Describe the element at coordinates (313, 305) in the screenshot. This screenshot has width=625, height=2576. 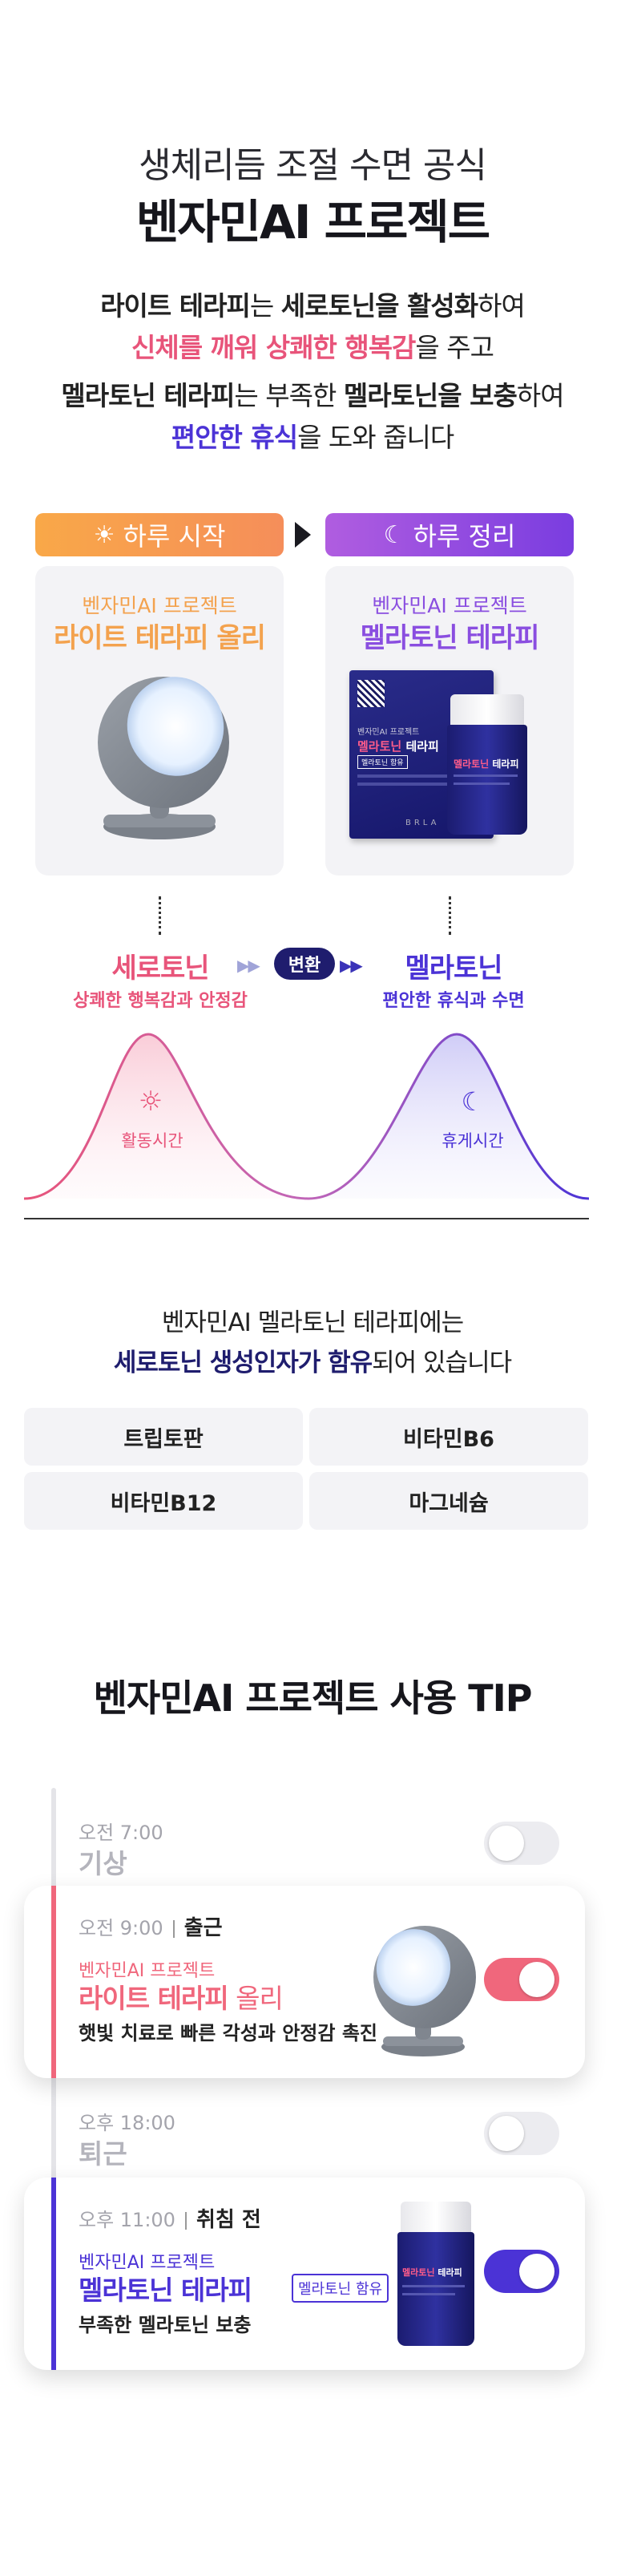
I see `intro-line-1: 라이트 테라피는 세로토닌을 활성화하여` at that location.